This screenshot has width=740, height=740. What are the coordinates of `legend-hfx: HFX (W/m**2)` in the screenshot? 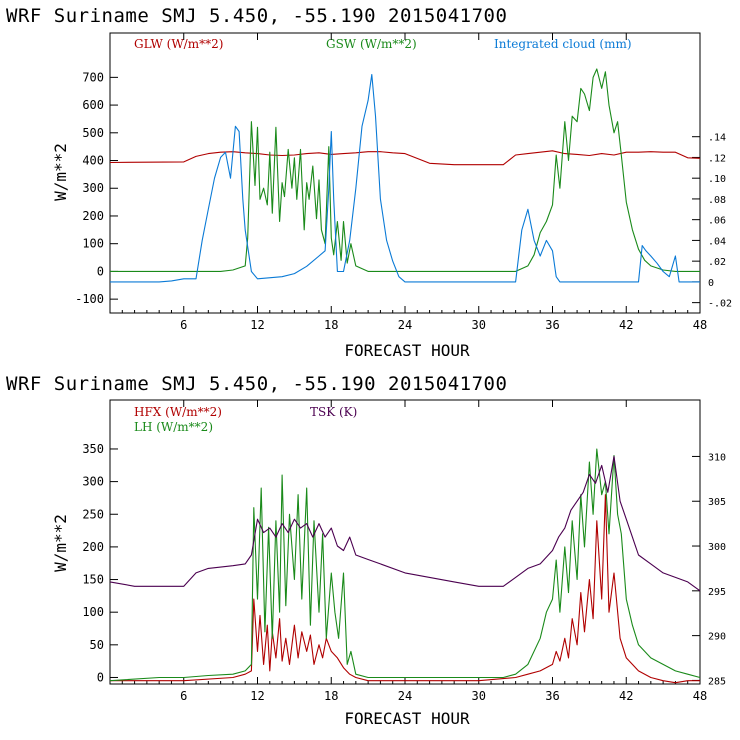 It's located at (178, 412).